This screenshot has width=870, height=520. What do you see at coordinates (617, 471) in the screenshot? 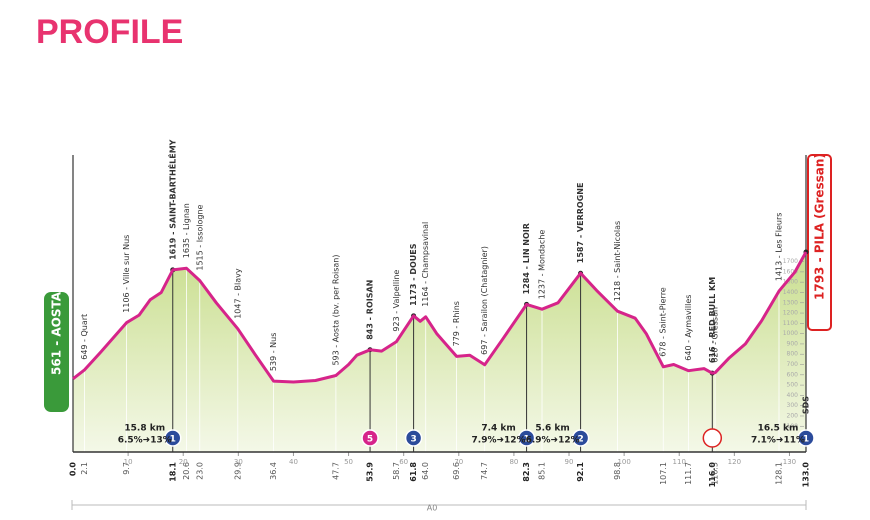
I see `km-label: 98.8` at bounding box center [617, 471].